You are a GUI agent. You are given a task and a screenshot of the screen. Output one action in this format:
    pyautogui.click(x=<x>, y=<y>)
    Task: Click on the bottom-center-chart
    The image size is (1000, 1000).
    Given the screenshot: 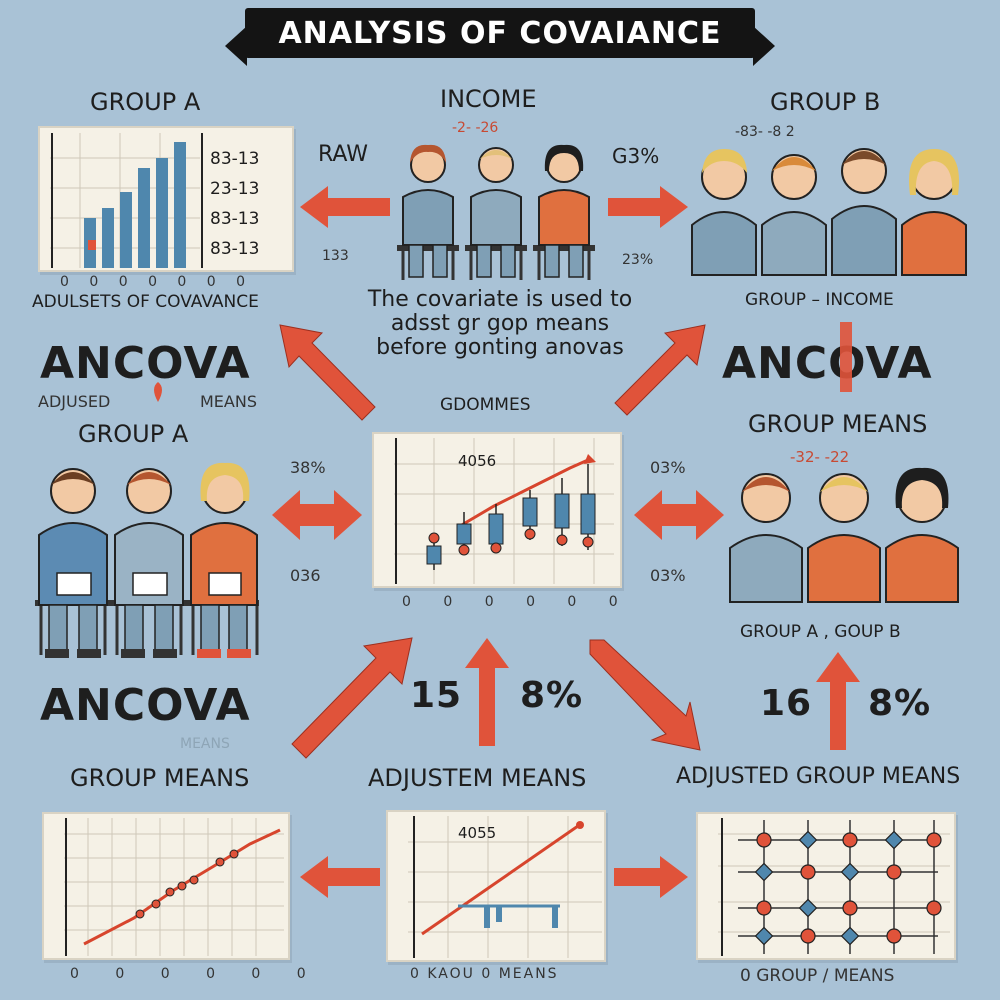 What is the action you would take?
    pyautogui.click(x=505, y=887)
    